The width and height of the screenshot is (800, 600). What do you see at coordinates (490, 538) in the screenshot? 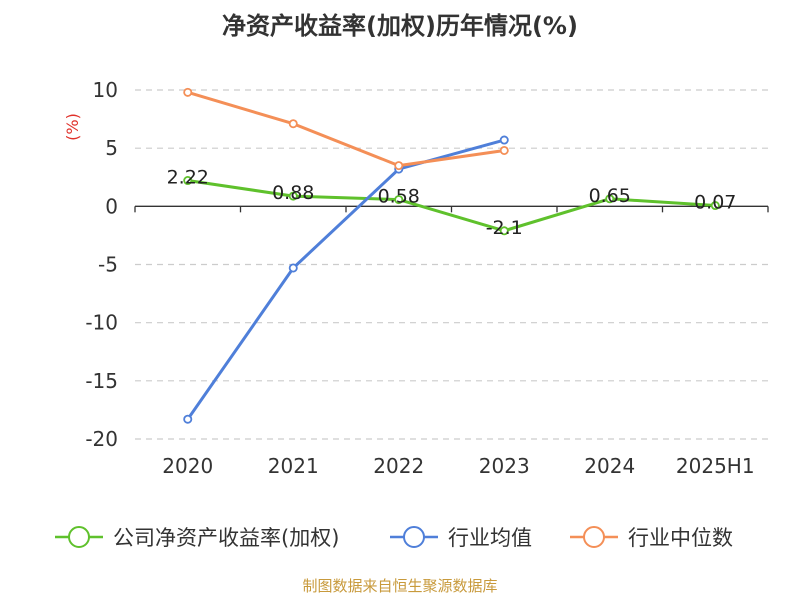
I see `legend-label: 行业均值` at bounding box center [490, 538].